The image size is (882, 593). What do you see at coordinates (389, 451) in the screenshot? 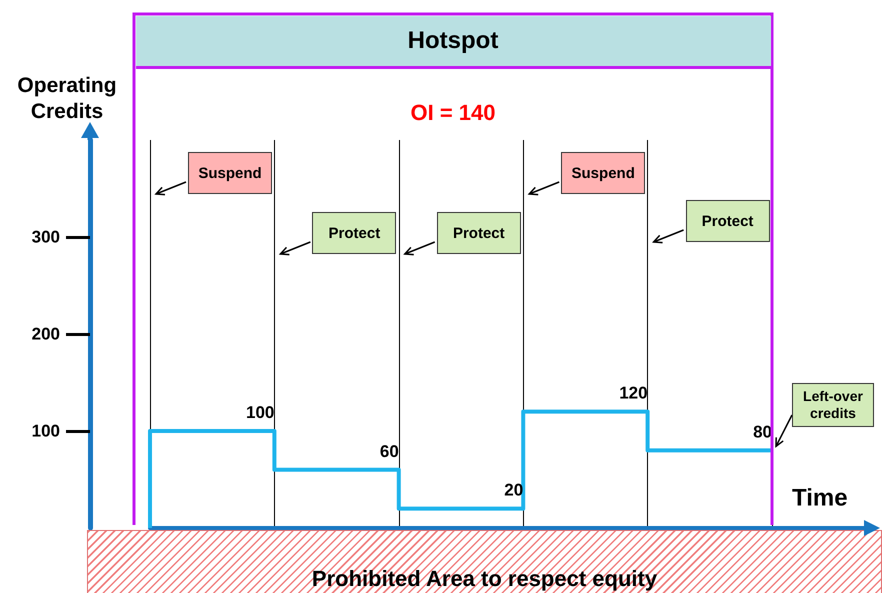
I see `data-label: 60` at bounding box center [389, 451].